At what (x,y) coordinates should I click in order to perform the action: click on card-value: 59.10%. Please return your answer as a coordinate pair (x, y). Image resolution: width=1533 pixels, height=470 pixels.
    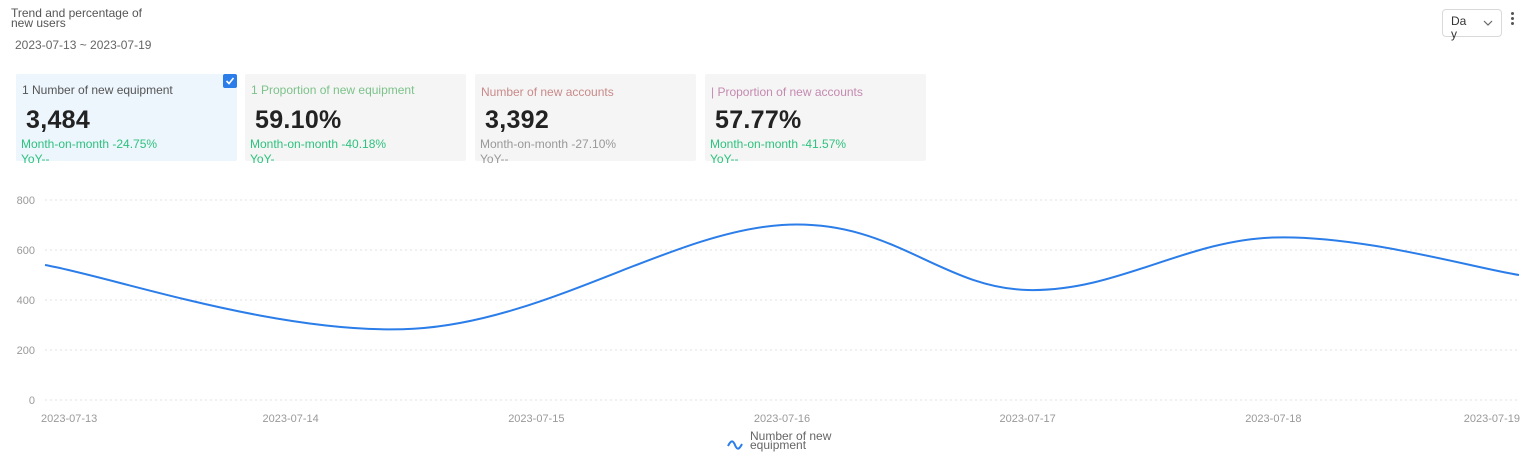
    Looking at the image, I should click on (298, 120).